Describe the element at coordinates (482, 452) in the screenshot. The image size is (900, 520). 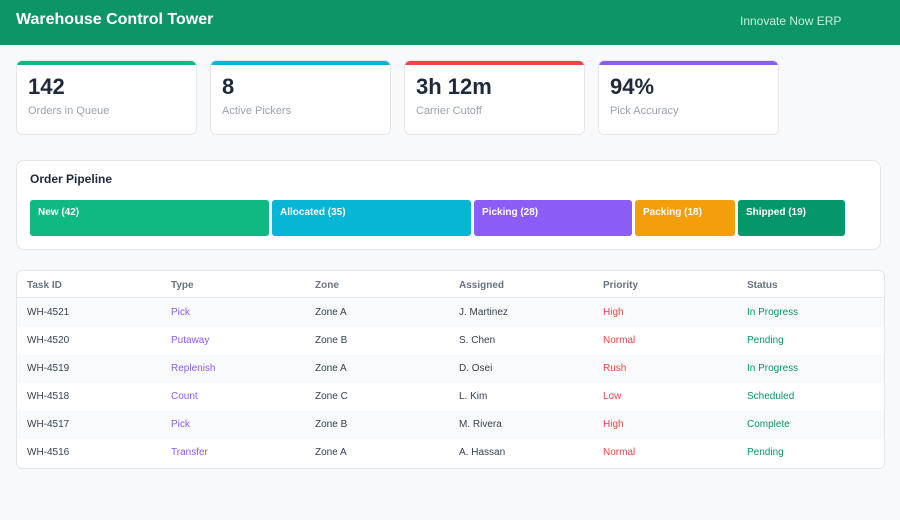
I see `assigned-cell: A. Hassan` at that location.